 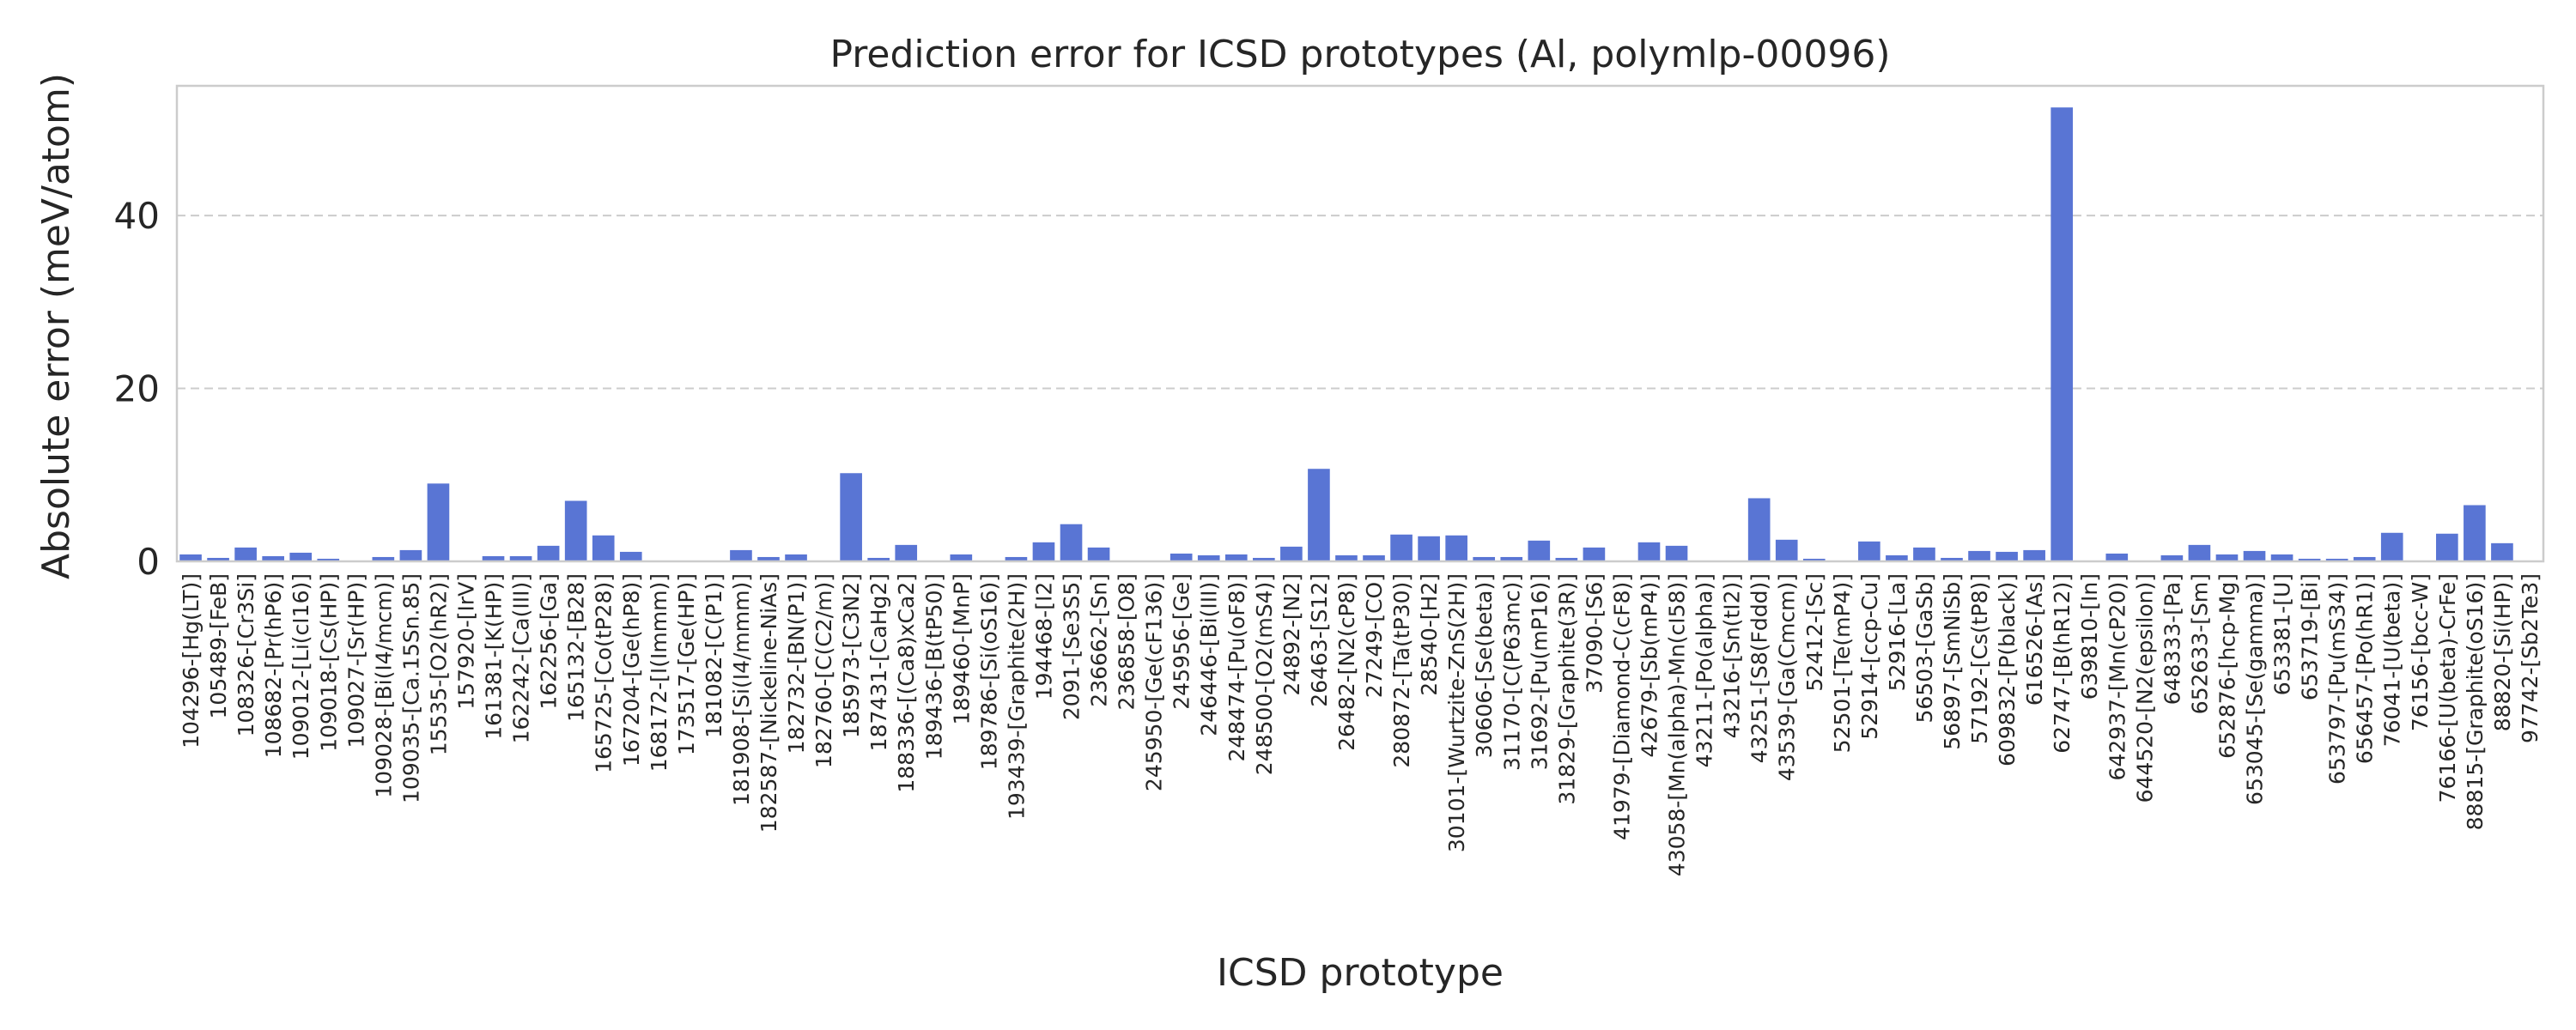 I want to click on x-tick-label: 653797-[Pu(mS34)], so click(x=2338, y=679).